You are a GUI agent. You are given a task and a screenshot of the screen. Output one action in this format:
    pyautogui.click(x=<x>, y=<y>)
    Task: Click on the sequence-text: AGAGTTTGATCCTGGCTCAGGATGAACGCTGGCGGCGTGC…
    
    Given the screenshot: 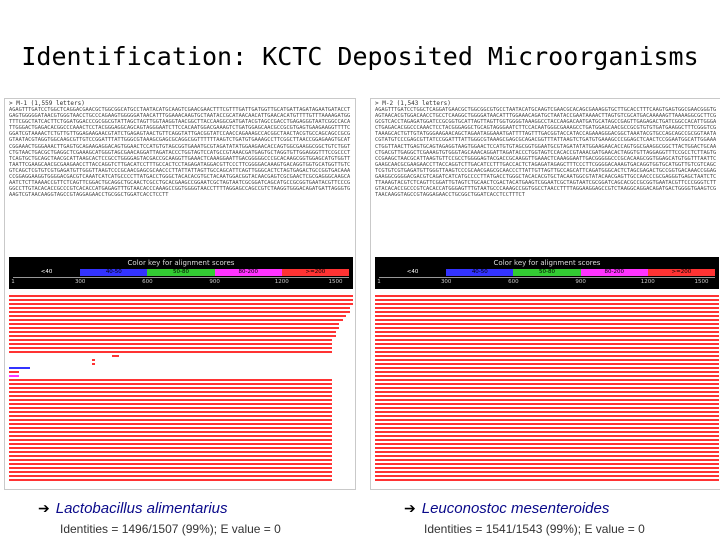 What is the action you would take?
    pyautogui.click(x=546, y=153)
    